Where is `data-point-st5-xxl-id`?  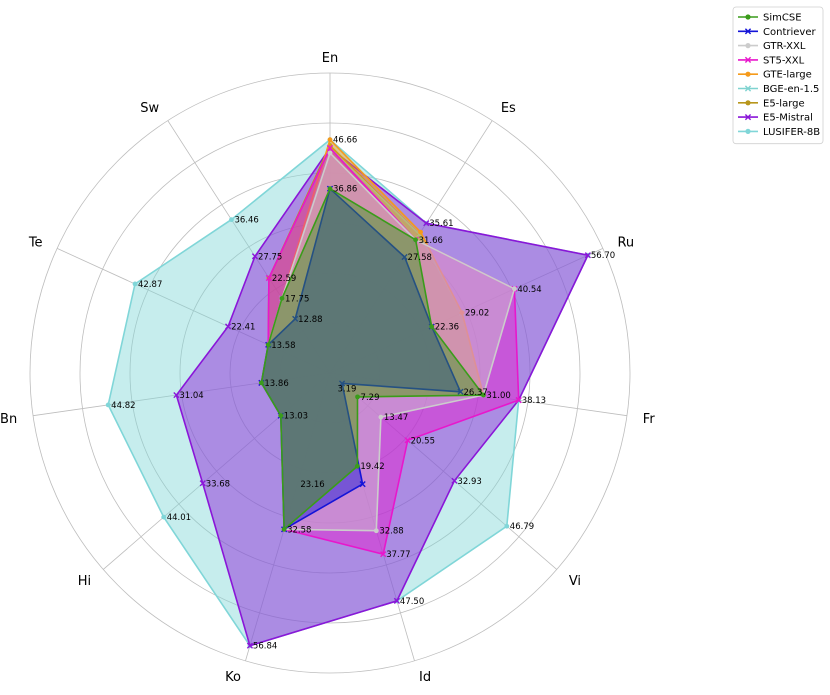
data-point-st5-xxl-id is located at coordinates (383, 554).